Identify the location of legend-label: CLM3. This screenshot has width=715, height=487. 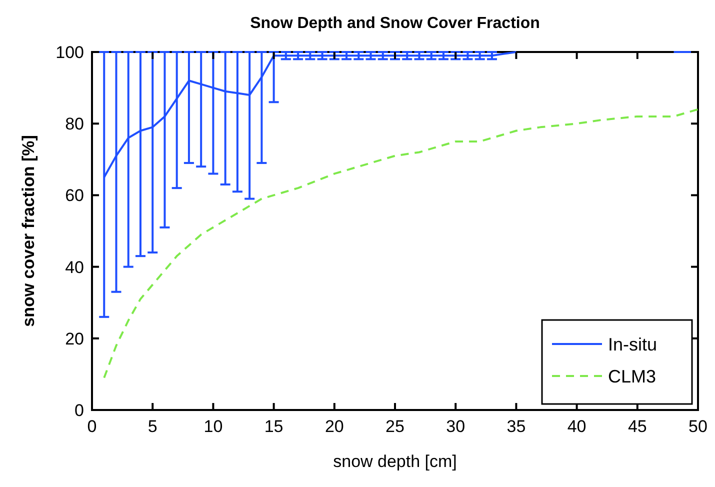
(632, 376).